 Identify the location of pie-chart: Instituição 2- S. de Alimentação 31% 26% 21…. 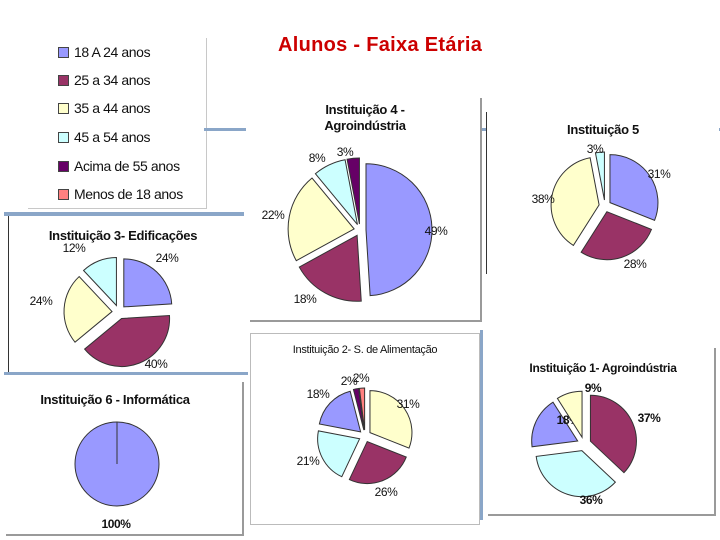
(365, 421).